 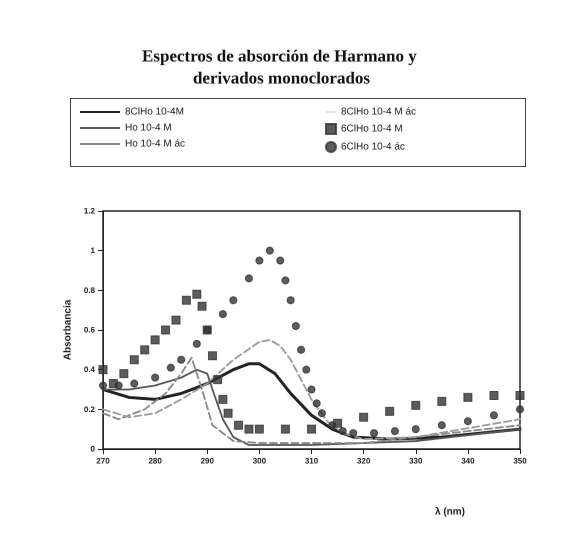 What do you see at coordinates (90, 369) in the screenshot?
I see `y-tick-label: 0.4` at bounding box center [90, 369].